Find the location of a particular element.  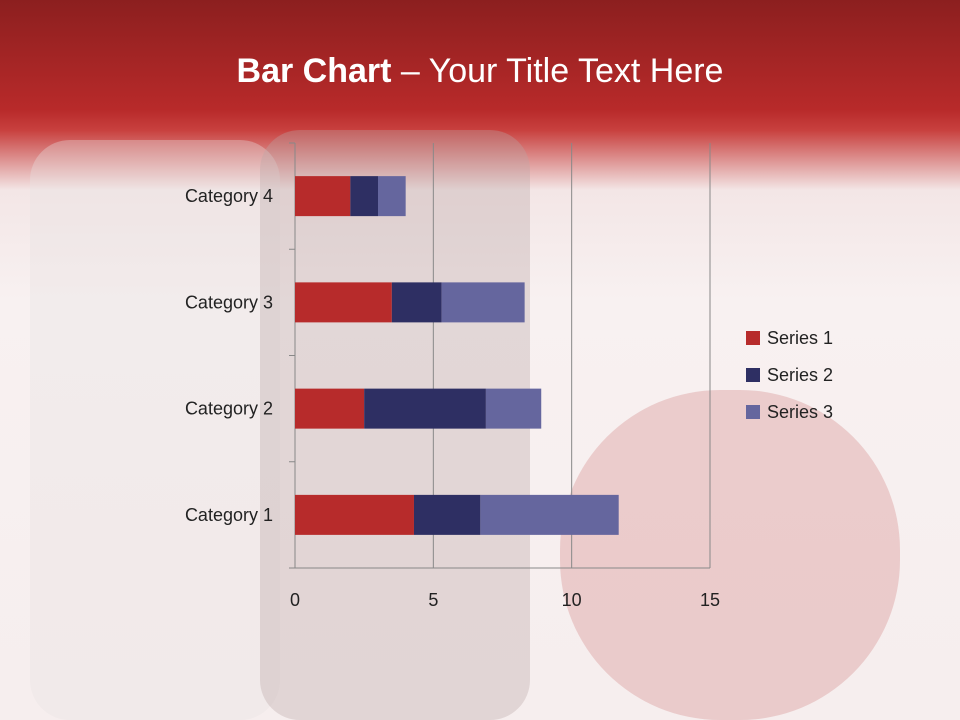

category-label: Category 4 is located at coordinates (229, 196).